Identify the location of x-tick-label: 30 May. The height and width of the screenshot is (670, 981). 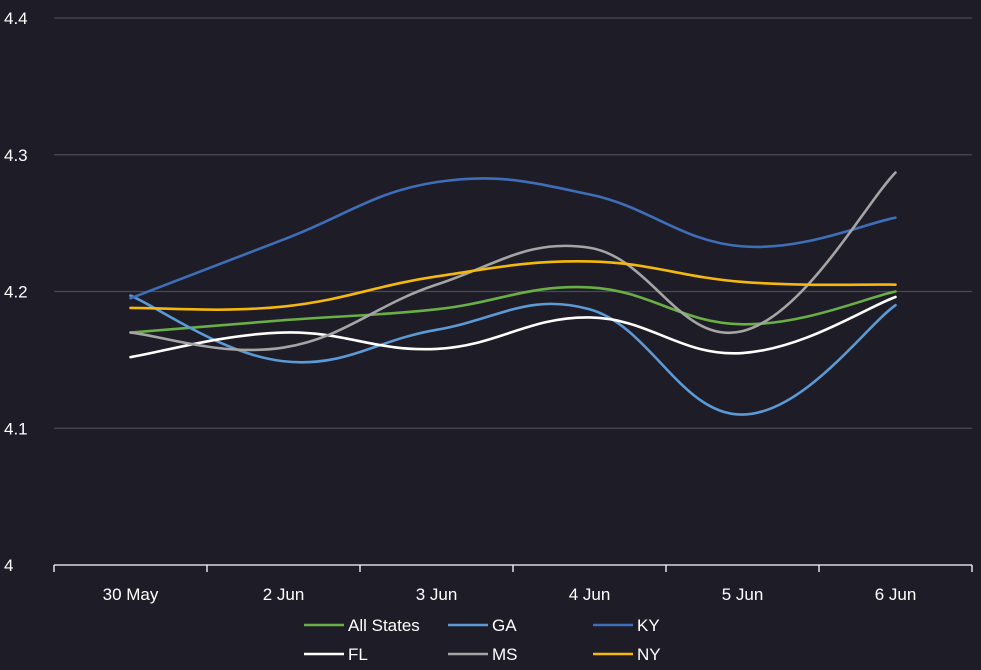
(131, 594).